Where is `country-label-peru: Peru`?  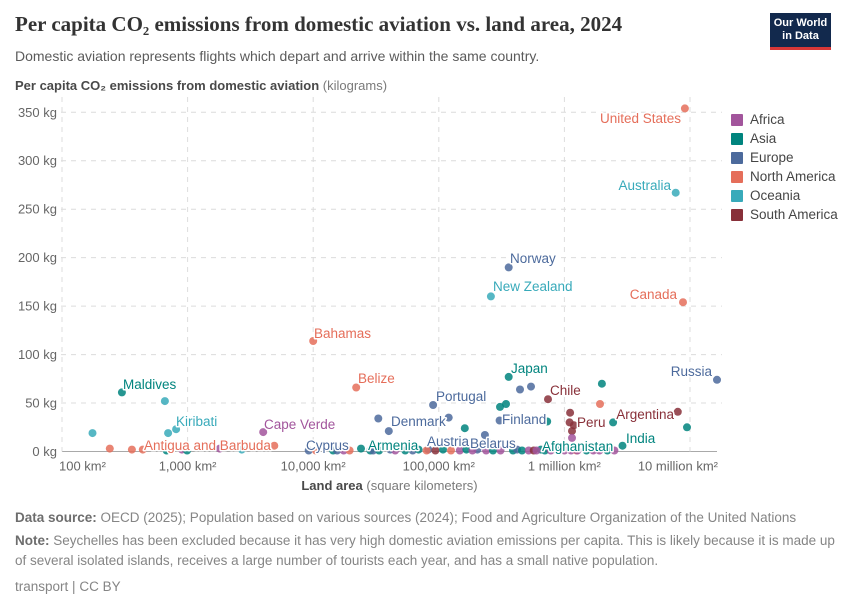
country-label-peru: Peru is located at coordinates (592, 423).